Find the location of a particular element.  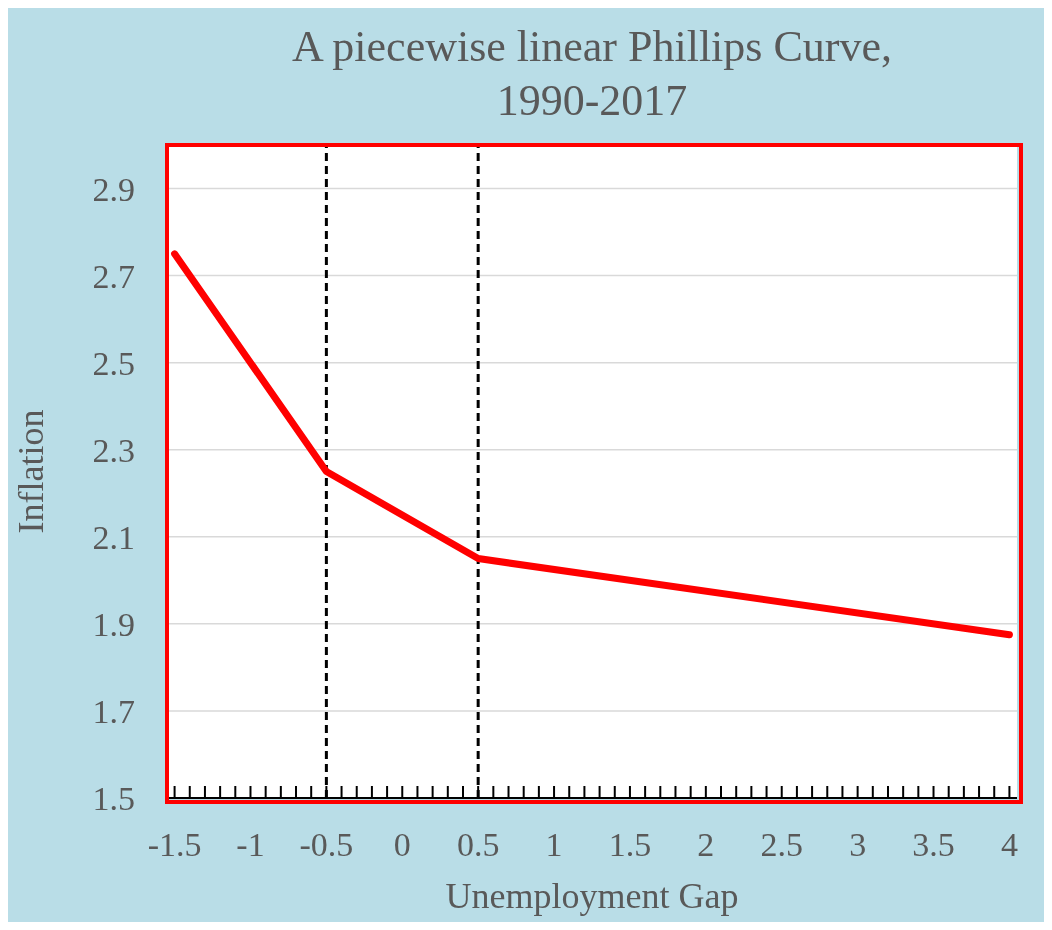

x-tick-label: -1.5 is located at coordinates (174, 844).